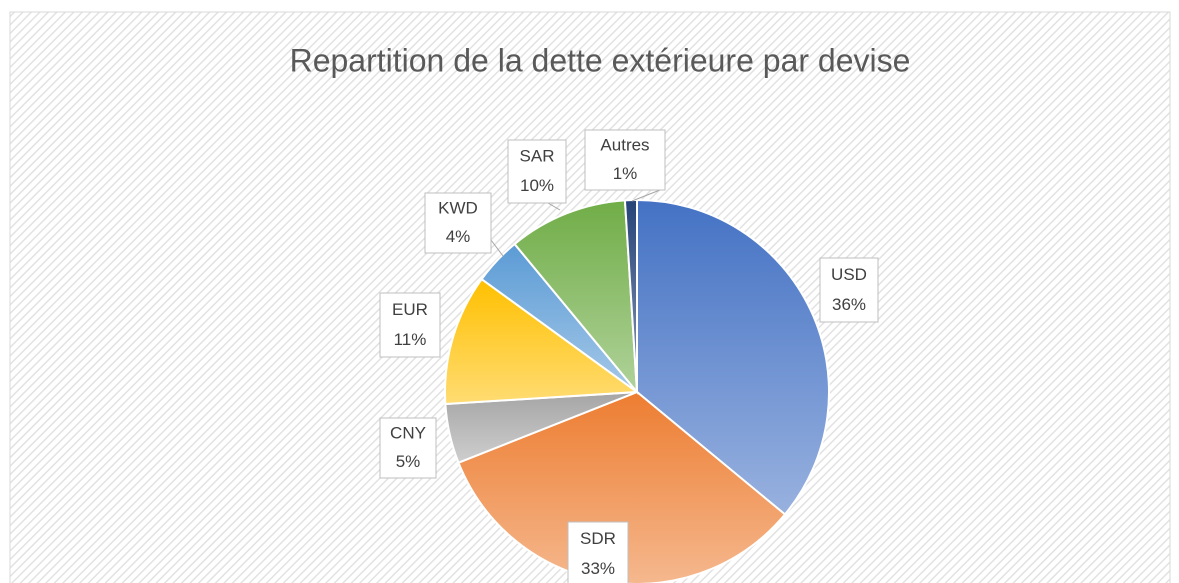 The width and height of the screenshot is (1179, 583). Describe the element at coordinates (458, 208) in the screenshot. I see `slice-category-label: KWD` at that location.